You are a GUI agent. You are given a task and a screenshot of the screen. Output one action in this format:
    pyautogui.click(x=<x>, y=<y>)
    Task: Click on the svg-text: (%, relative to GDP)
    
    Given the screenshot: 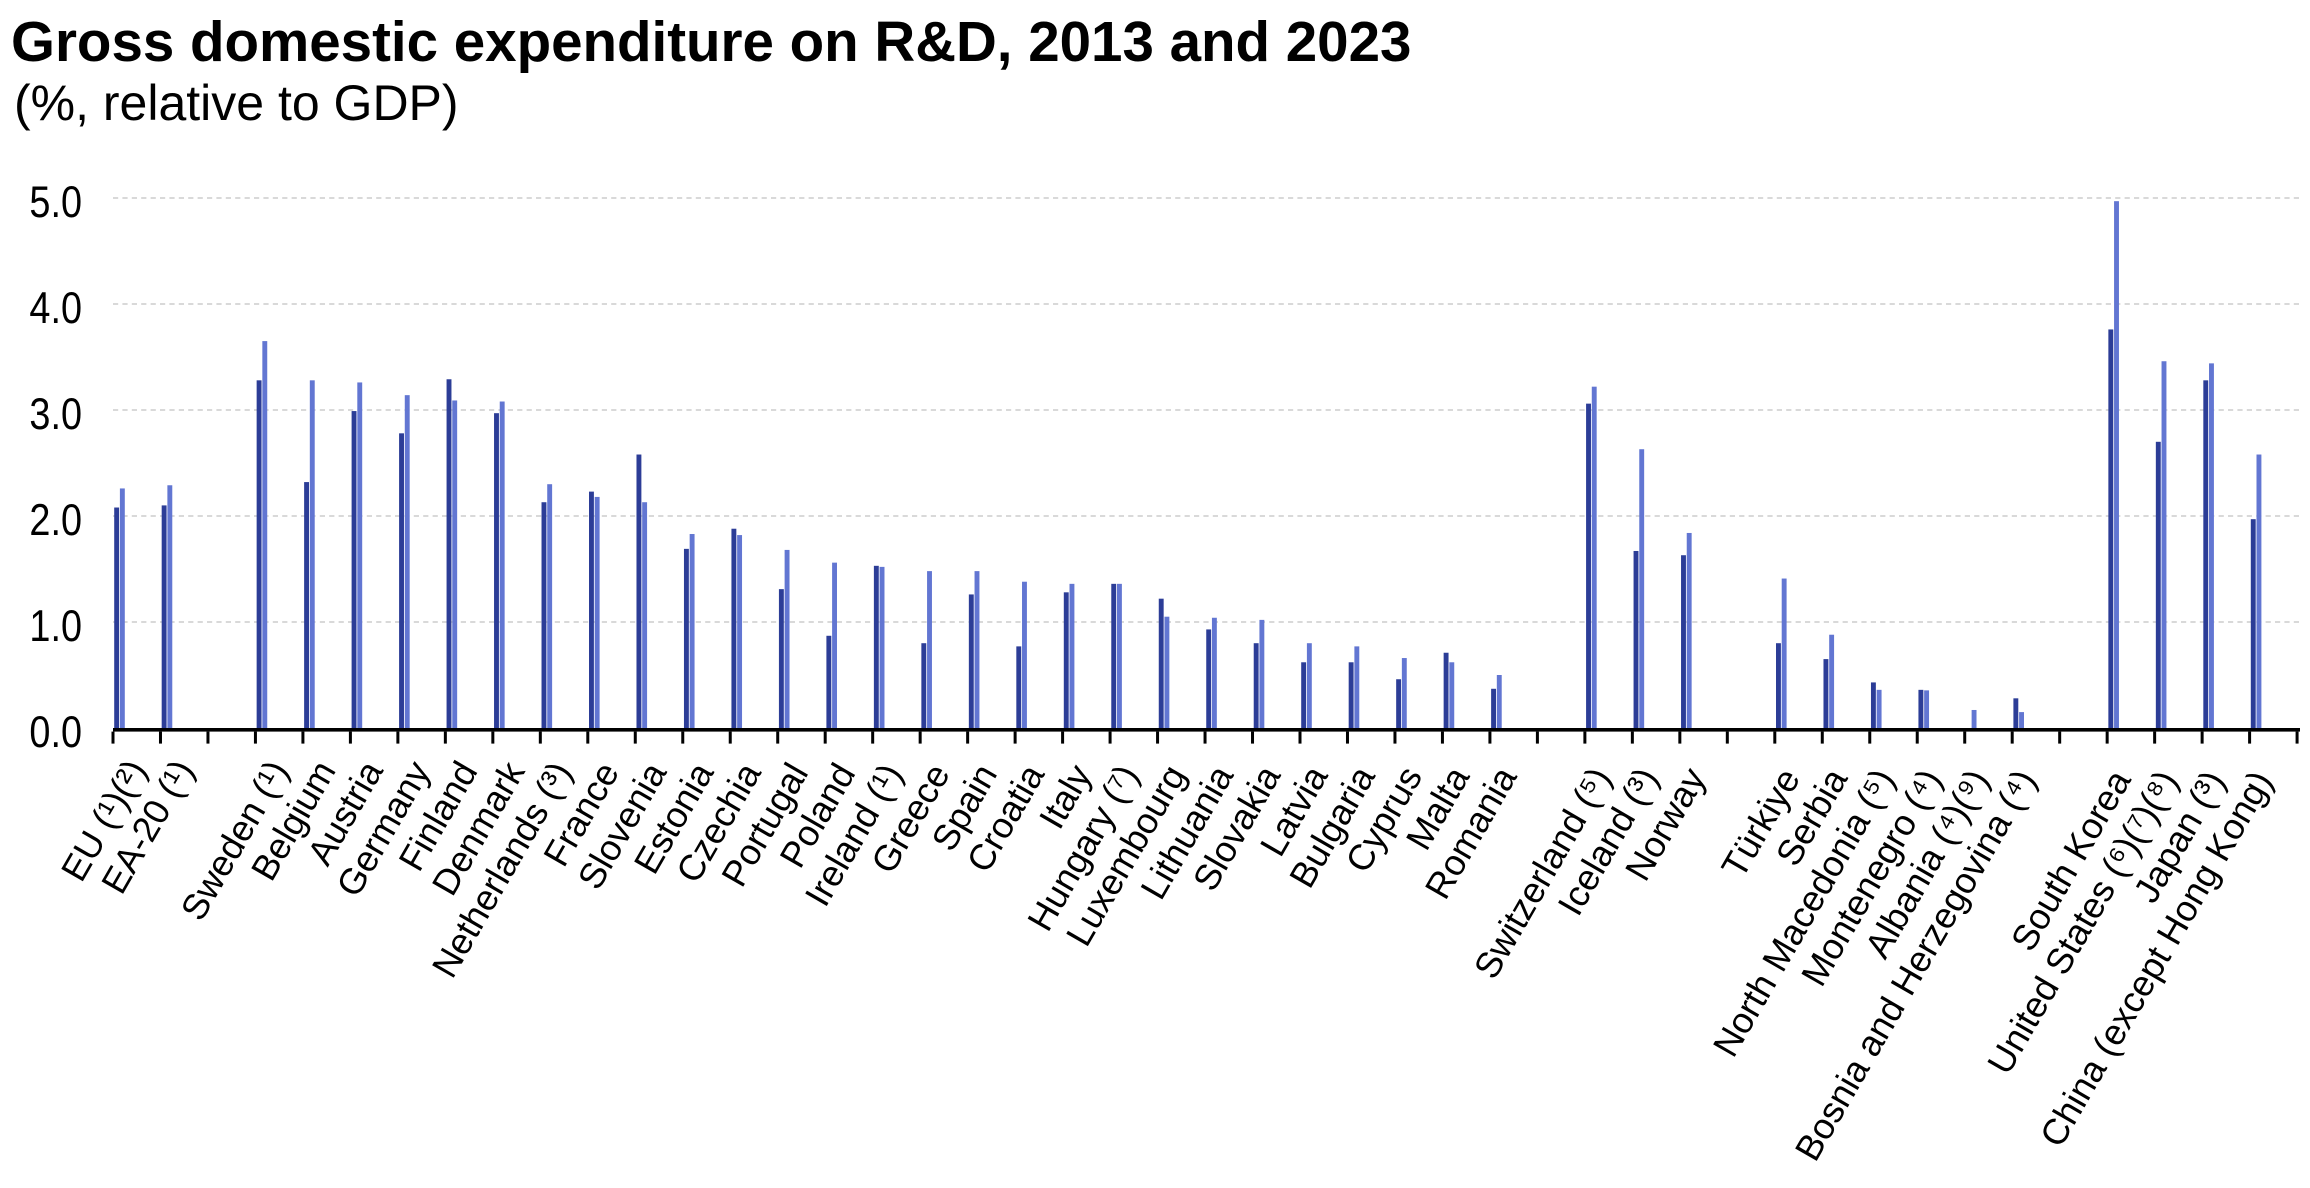 What is the action you would take?
    pyautogui.click(x=236, y=103)
    